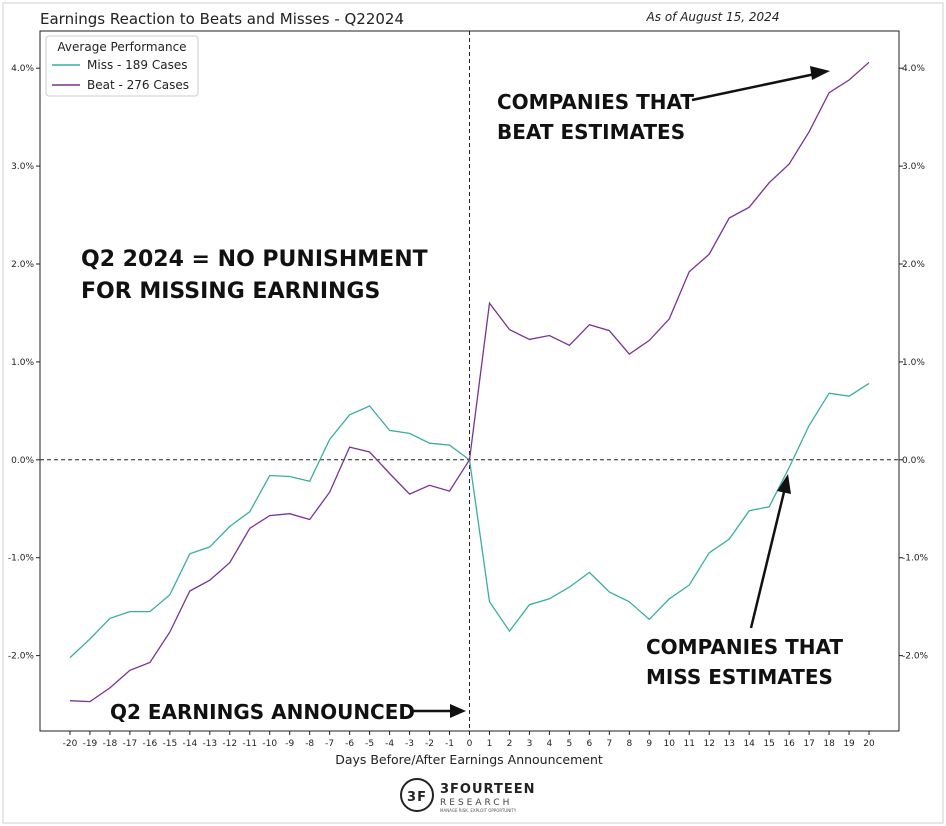  Describe the element at coordinates (570, 744) in the screenshot. I see `x-tick-label: 5` at that location.